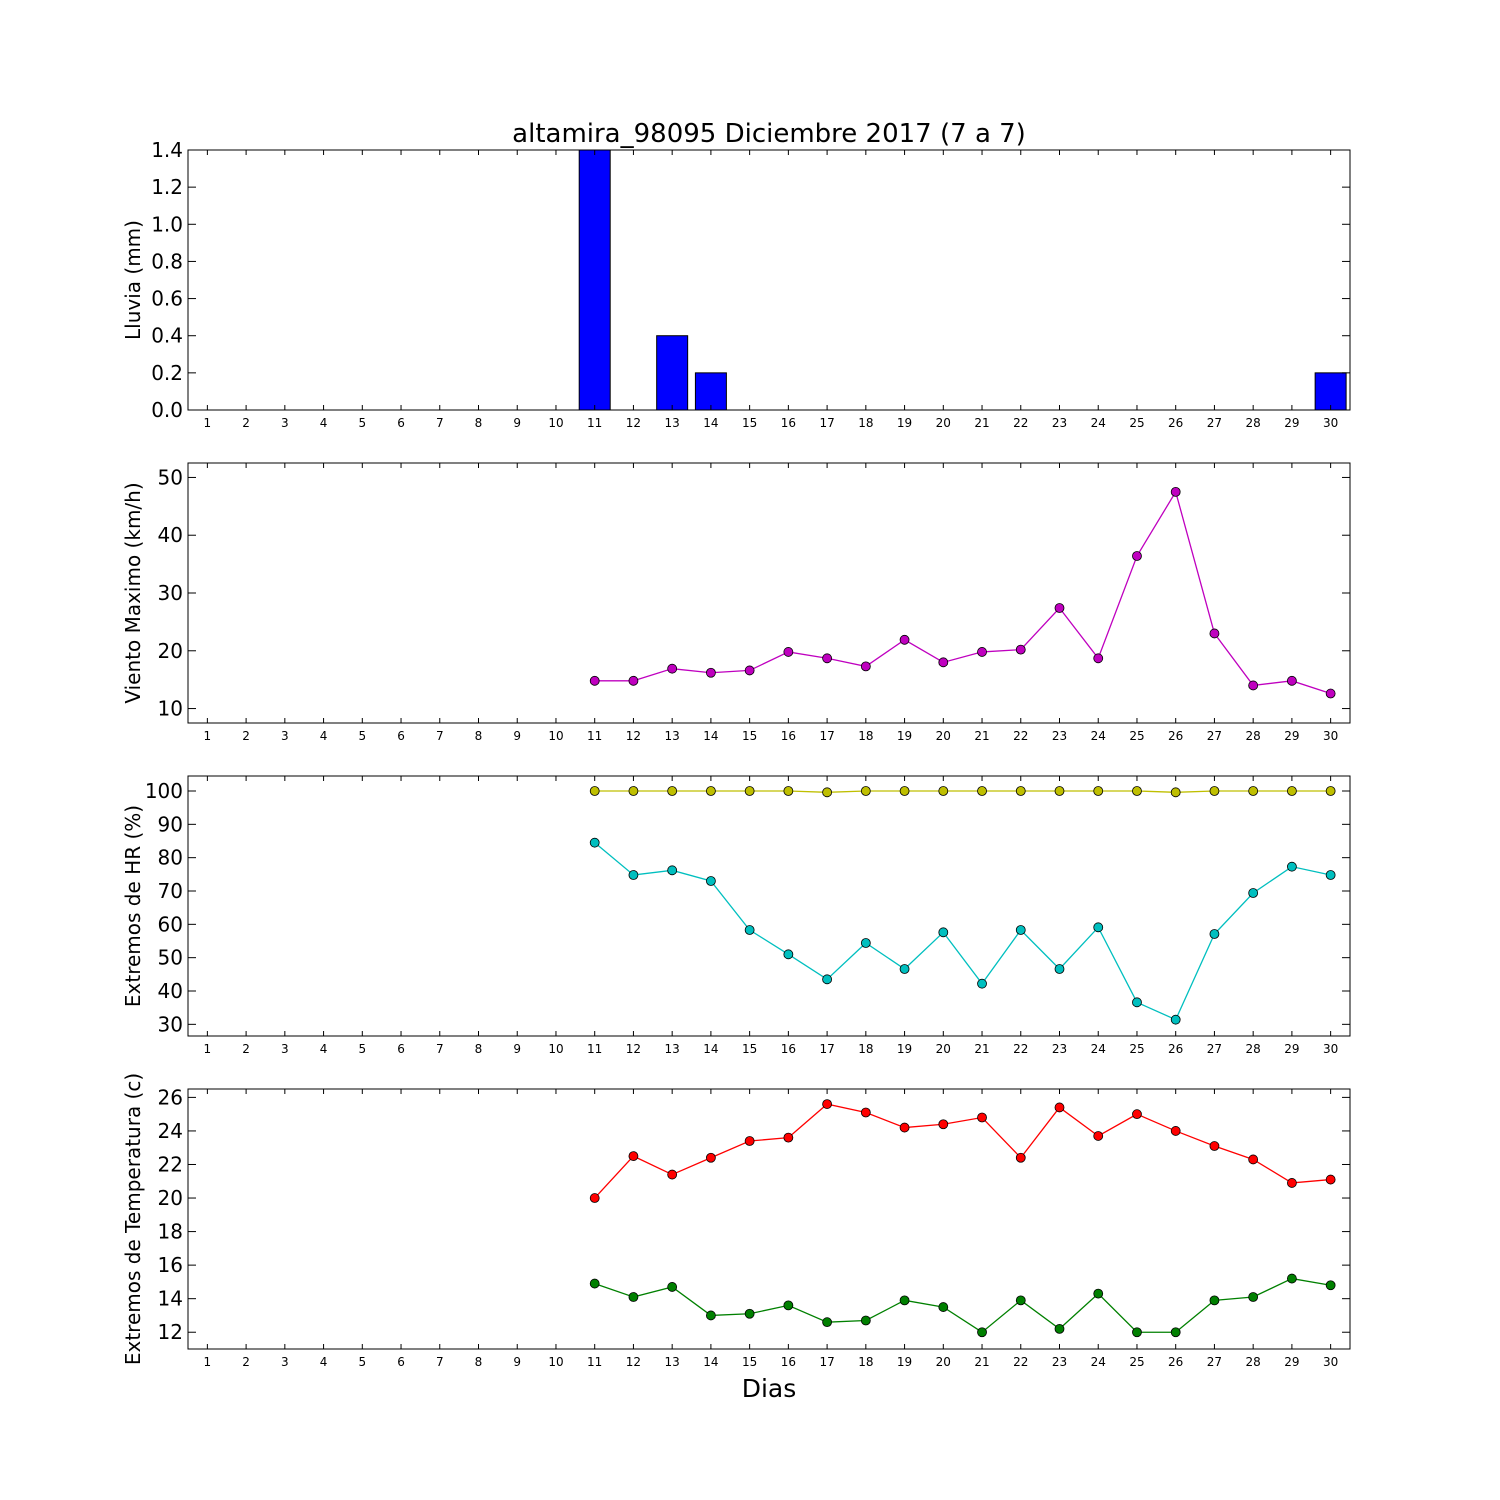 The width and height of the screenshot is (1500, 1500). Describe the element at coordinates (904, 1362) in the screenshot. I see `temperature-xtick-label-19: 19` at that location.